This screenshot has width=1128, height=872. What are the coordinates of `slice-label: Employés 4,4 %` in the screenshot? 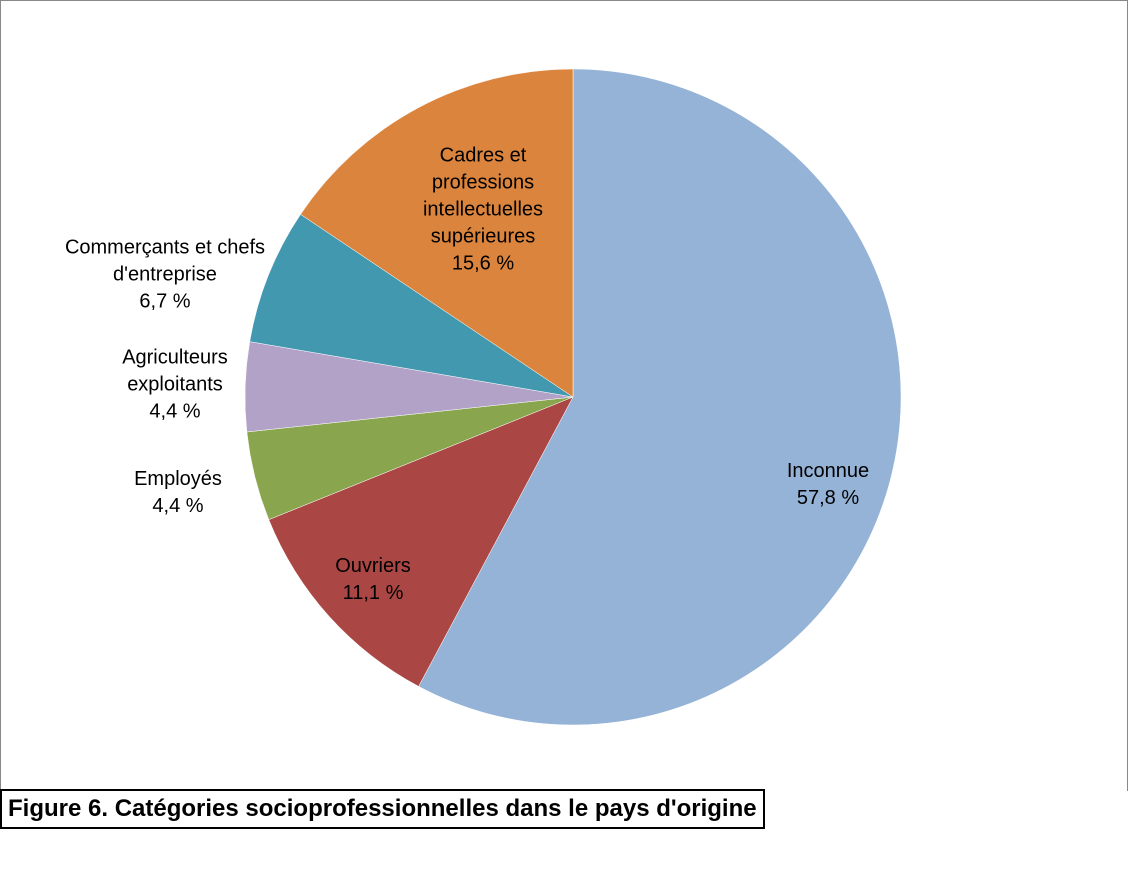 It's located at (178, 493).